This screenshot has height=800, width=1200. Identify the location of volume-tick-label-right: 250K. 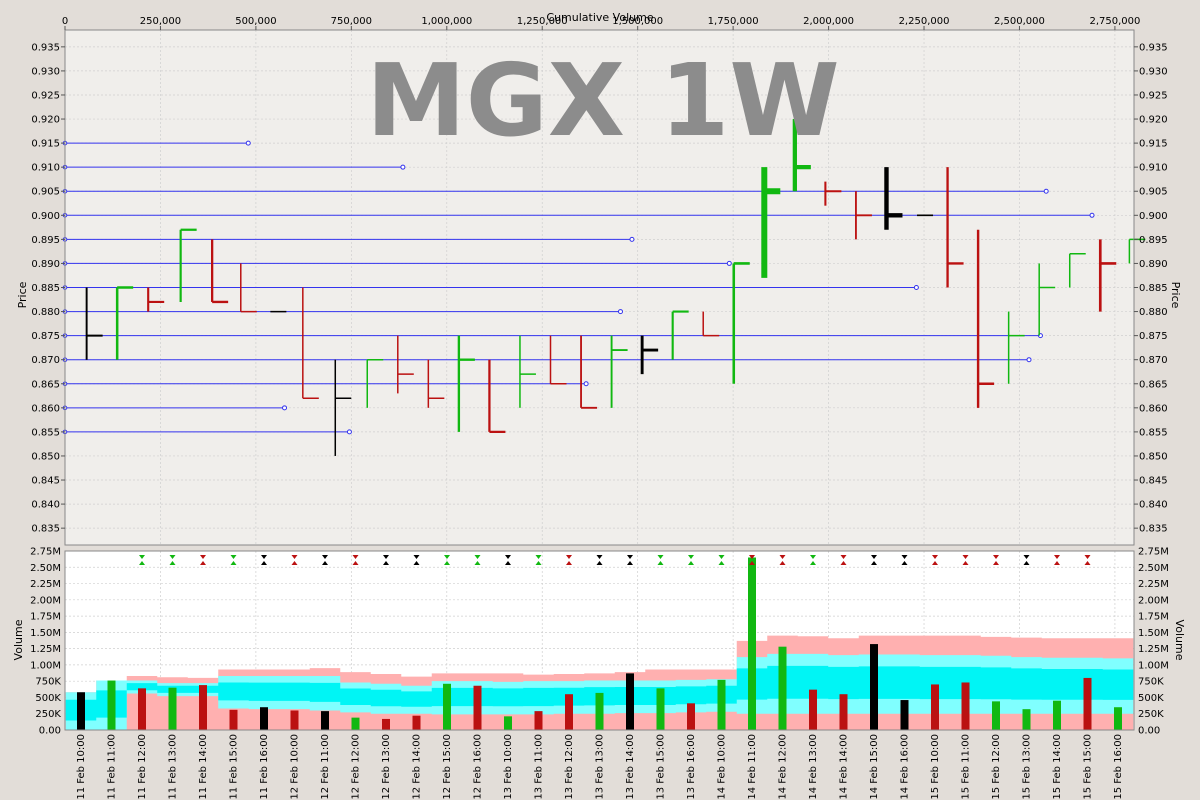
(1151, 714).